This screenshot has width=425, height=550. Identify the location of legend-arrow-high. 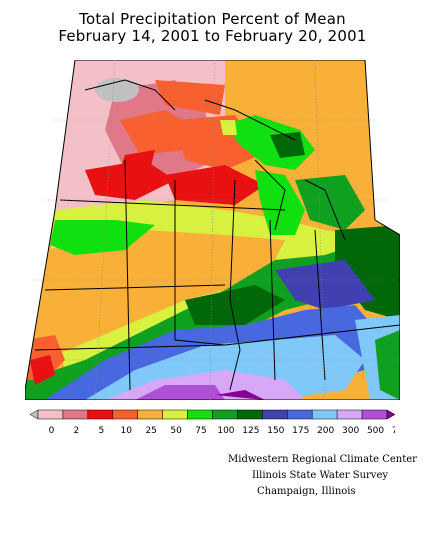
(391, 414).